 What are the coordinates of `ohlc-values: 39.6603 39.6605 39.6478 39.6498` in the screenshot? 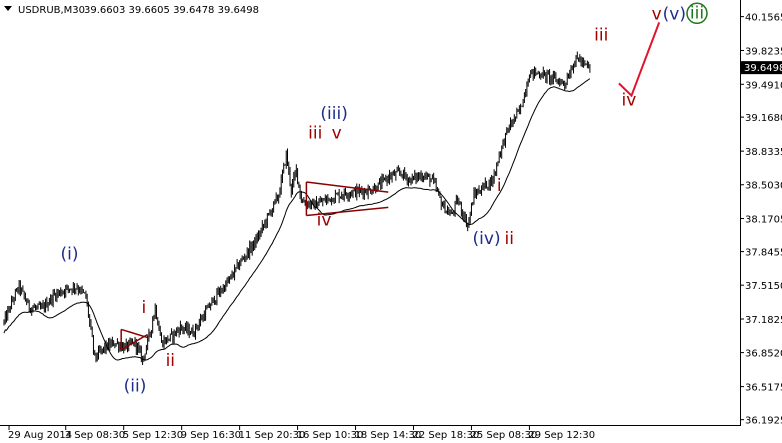 It's located at (171, 10).